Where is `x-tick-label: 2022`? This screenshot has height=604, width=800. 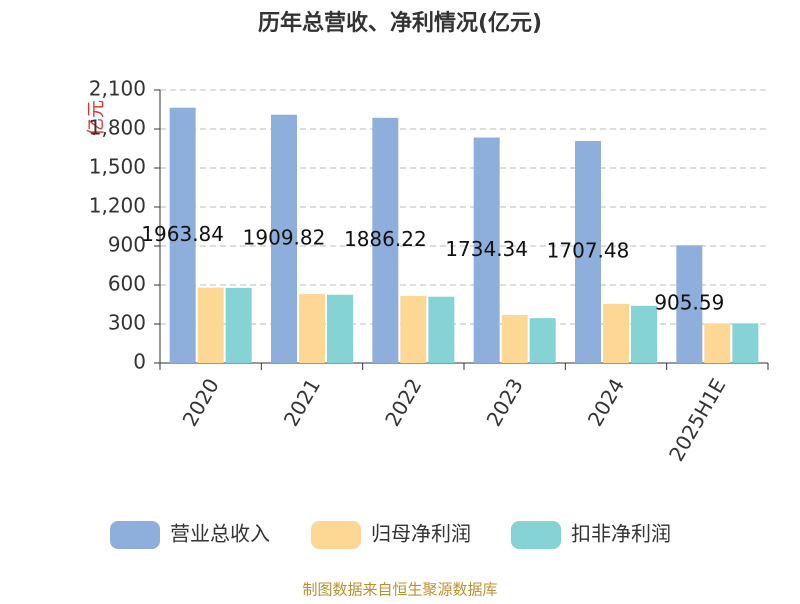 x-tick-label: 2022 is located at coordinates (403, 402).